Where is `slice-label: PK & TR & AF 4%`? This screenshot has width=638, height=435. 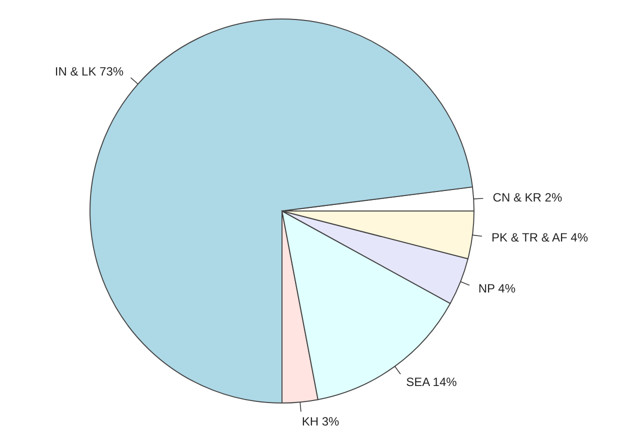 slice-label: PK & TR & AF 4% is located at coordinates (540, 237).